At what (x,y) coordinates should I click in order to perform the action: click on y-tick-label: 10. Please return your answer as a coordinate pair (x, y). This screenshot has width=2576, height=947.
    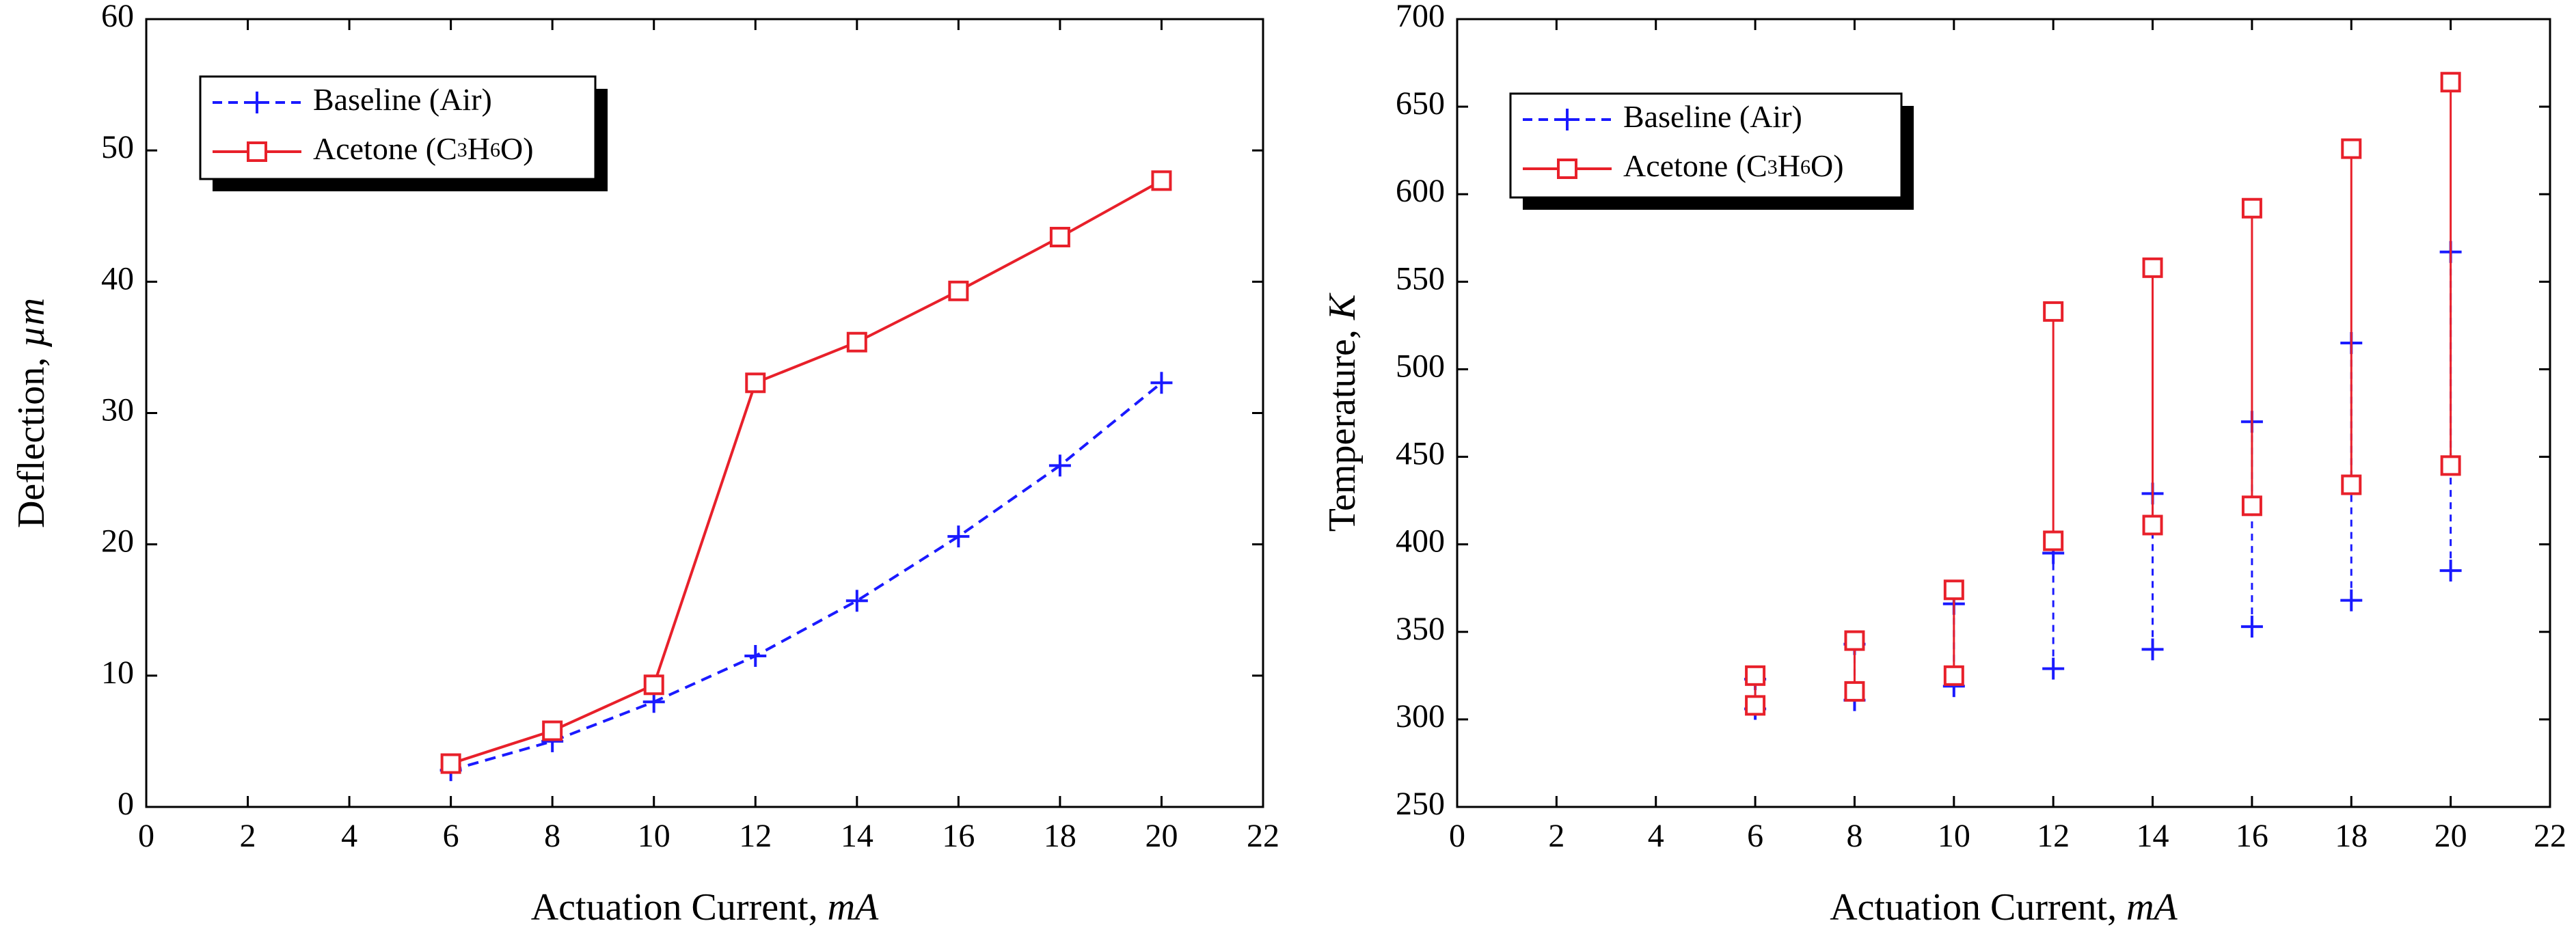
    Looking at the image, I should click on (118, 673).